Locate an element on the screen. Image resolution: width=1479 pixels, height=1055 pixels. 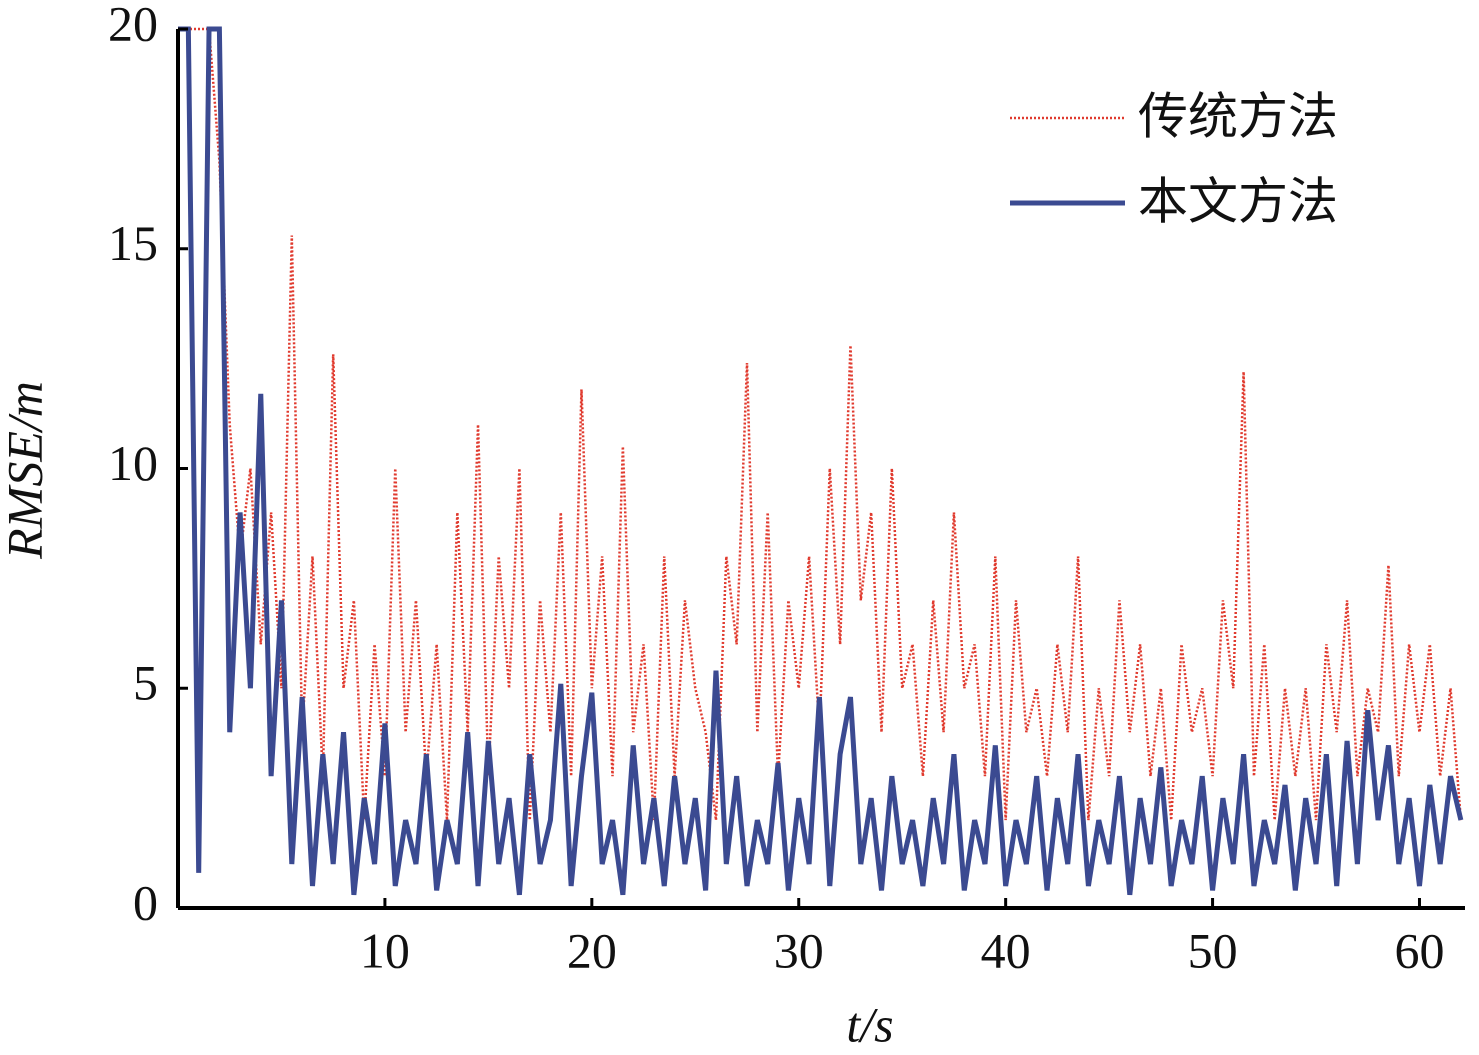
y-tick-label: 15 is located at coordinates (133, 243).